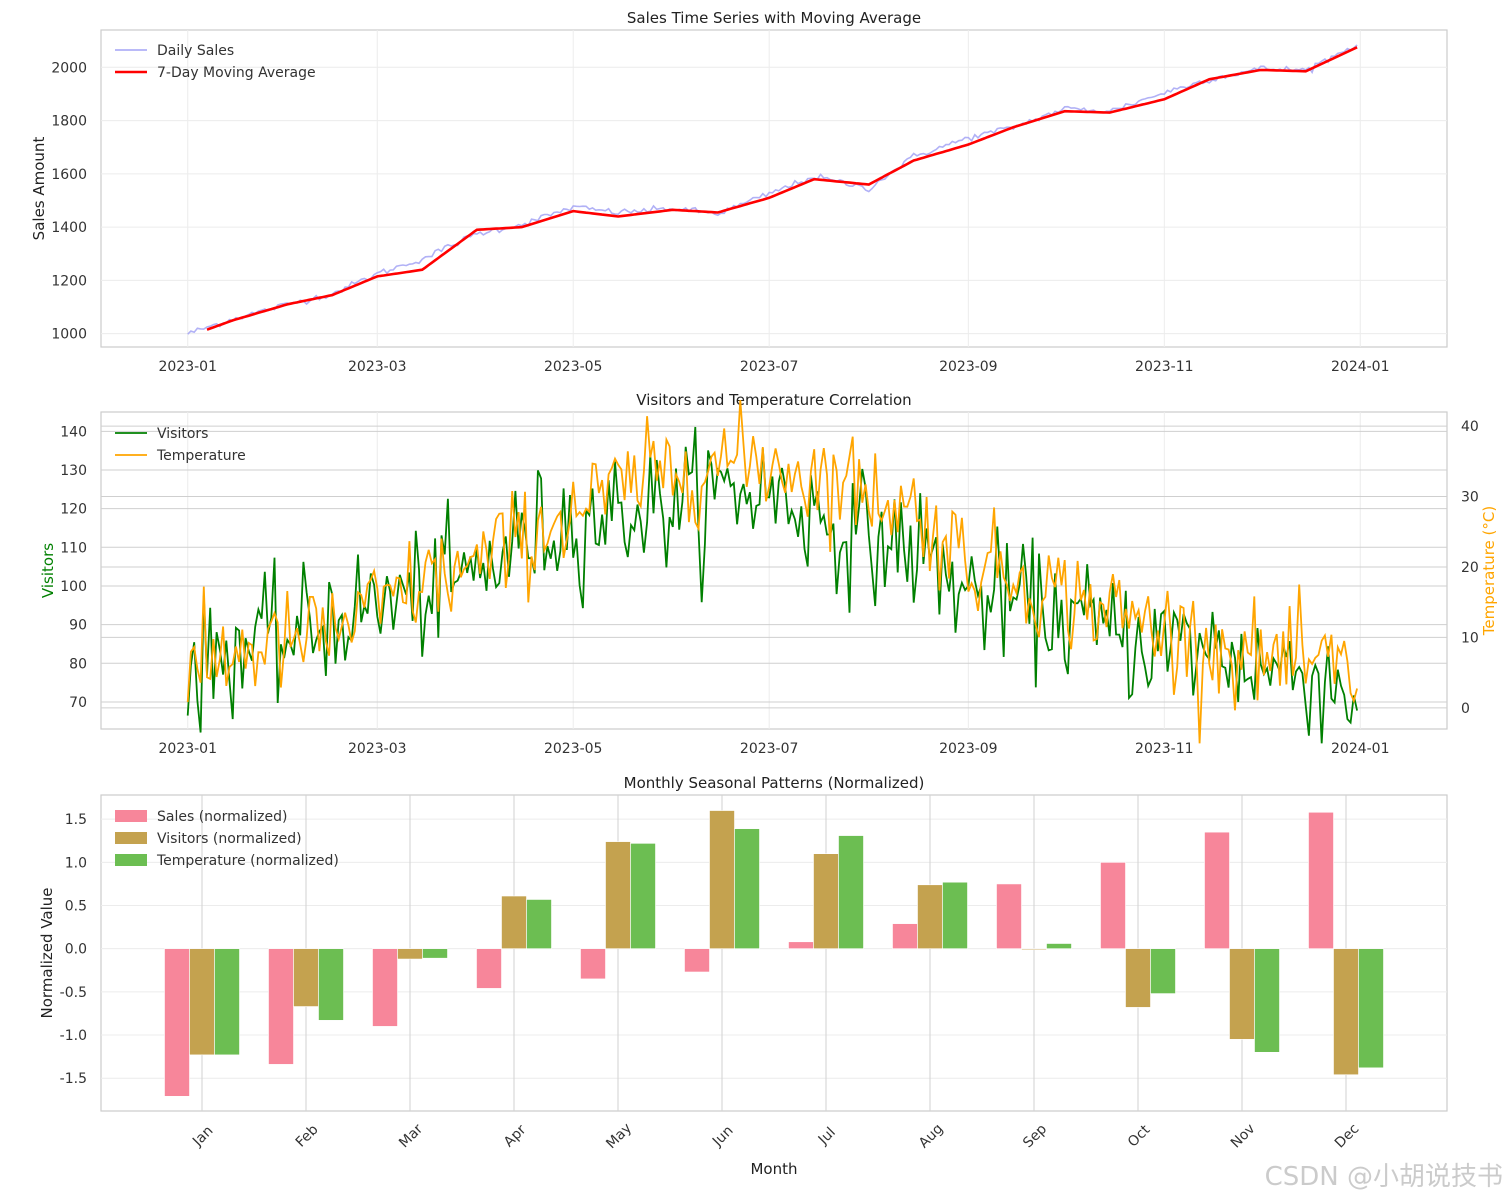 The height and width of the screenshot is (1203, 1509). What do you see at coordinates (73, 510) in the screenshot?
I see `visitors-y-tick-label: 120` at bounding box center [73, 510].